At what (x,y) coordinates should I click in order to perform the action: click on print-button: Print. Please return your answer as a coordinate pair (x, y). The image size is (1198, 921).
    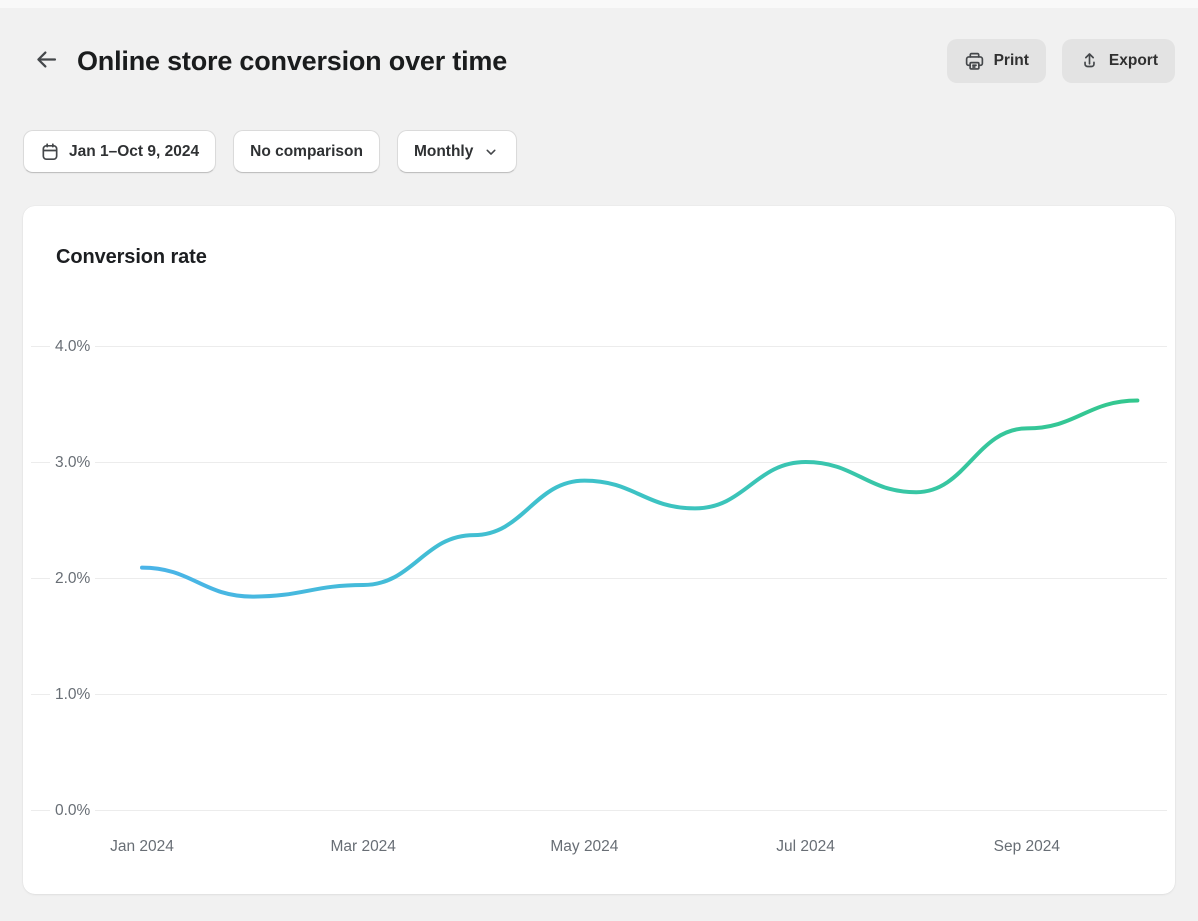
    Looking at the image, I should click on (996, 61).